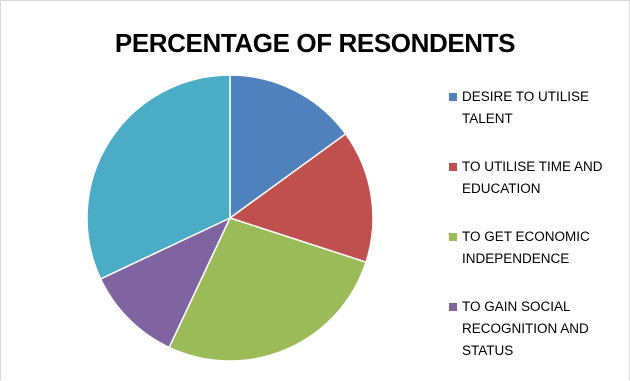 The height and width of the screenshot is (381, 630). What do you see at coordinates (288, 147) in the screenshot?
I see `pie-slice-talent` at bounding box center [288, 147].